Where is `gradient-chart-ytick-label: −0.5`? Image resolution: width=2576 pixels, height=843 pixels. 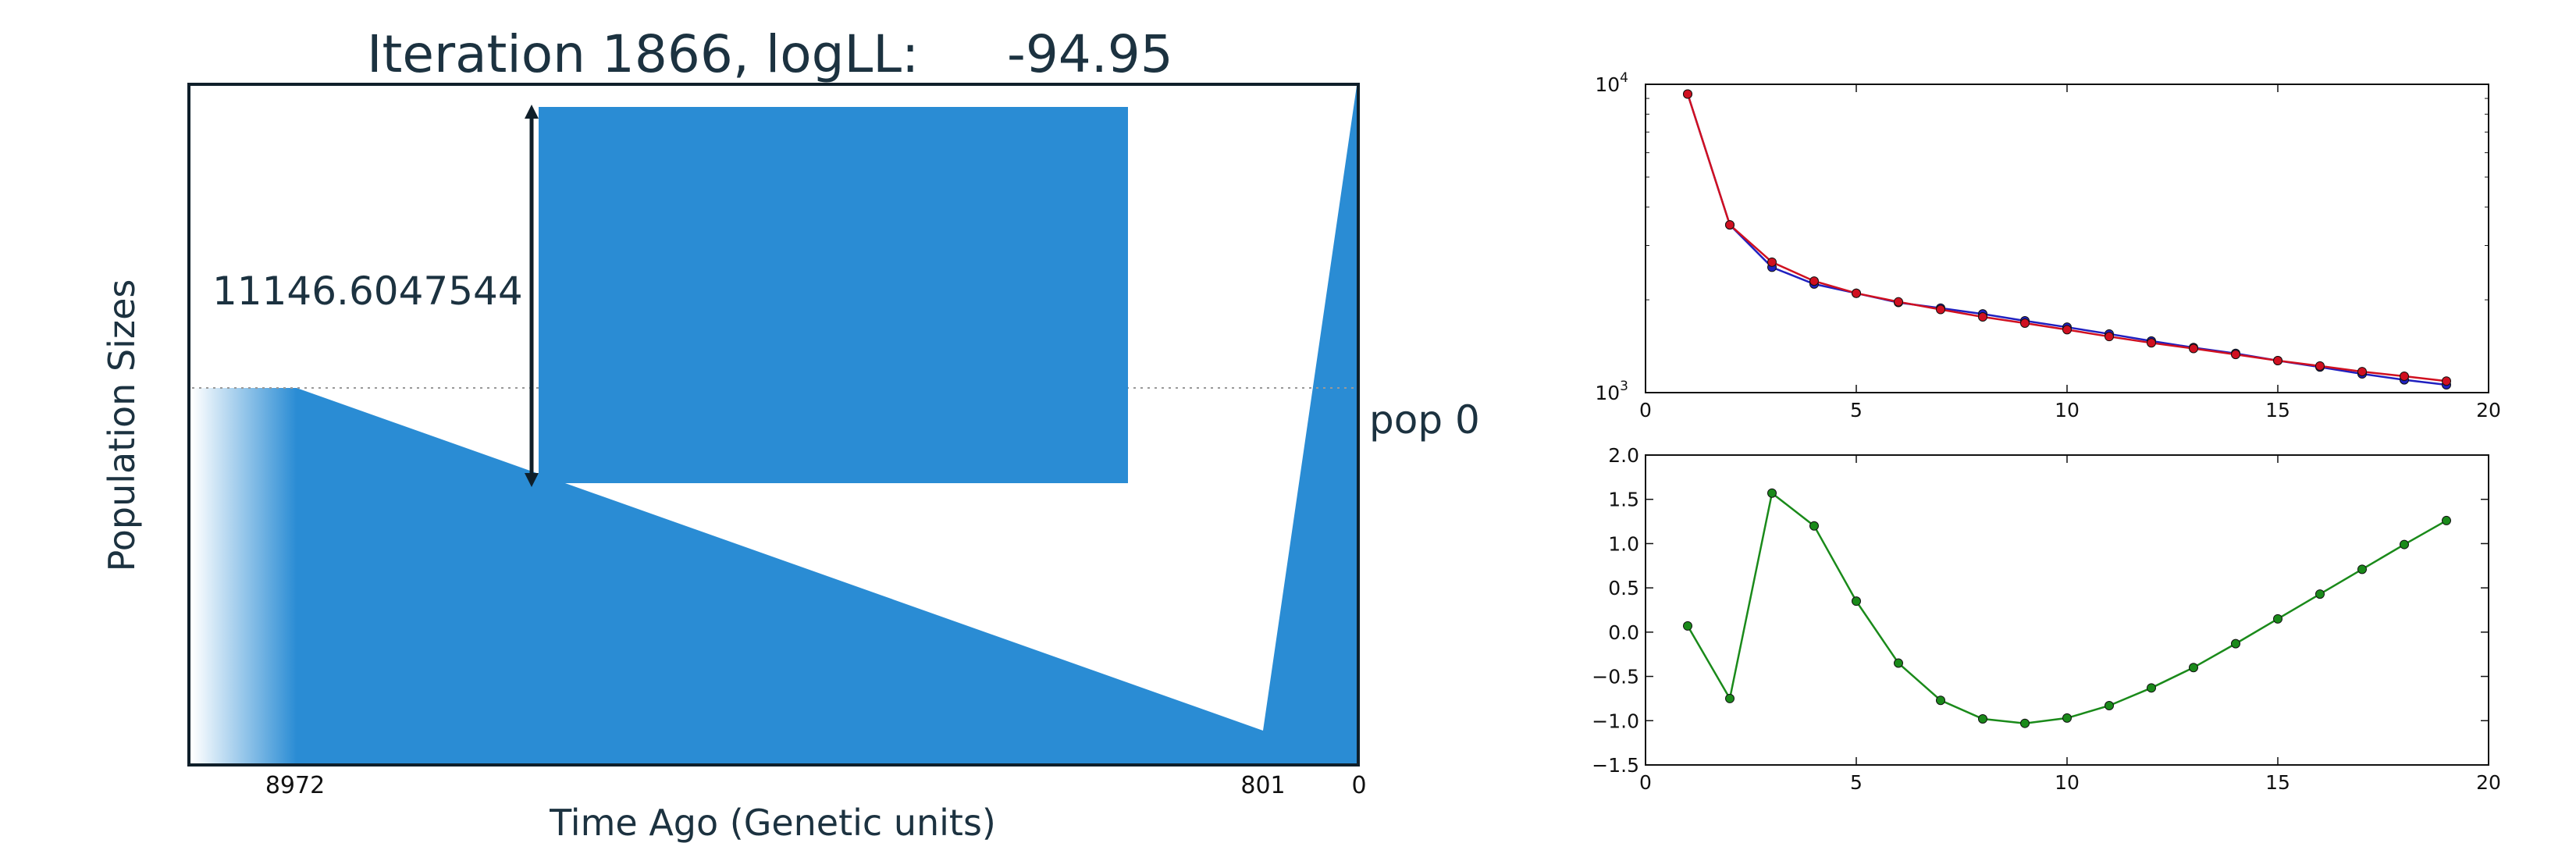
gradient-chart-ytick-label: −0.5 is located at coordinates (1616, 677).